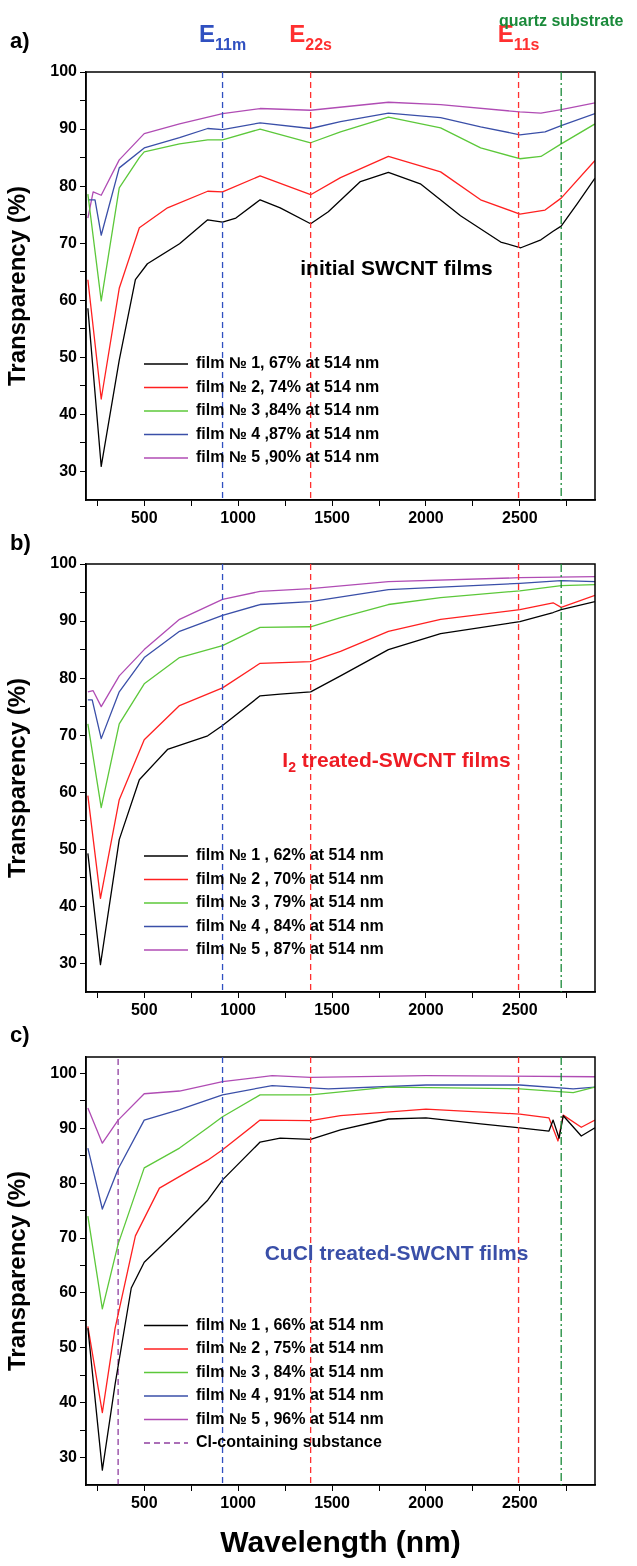  What do you see at coordinates (290, 949) in the screenshot?
I see `legend-label: film № 5 , 87% at 514 nm` at bounding box center [290, 949].